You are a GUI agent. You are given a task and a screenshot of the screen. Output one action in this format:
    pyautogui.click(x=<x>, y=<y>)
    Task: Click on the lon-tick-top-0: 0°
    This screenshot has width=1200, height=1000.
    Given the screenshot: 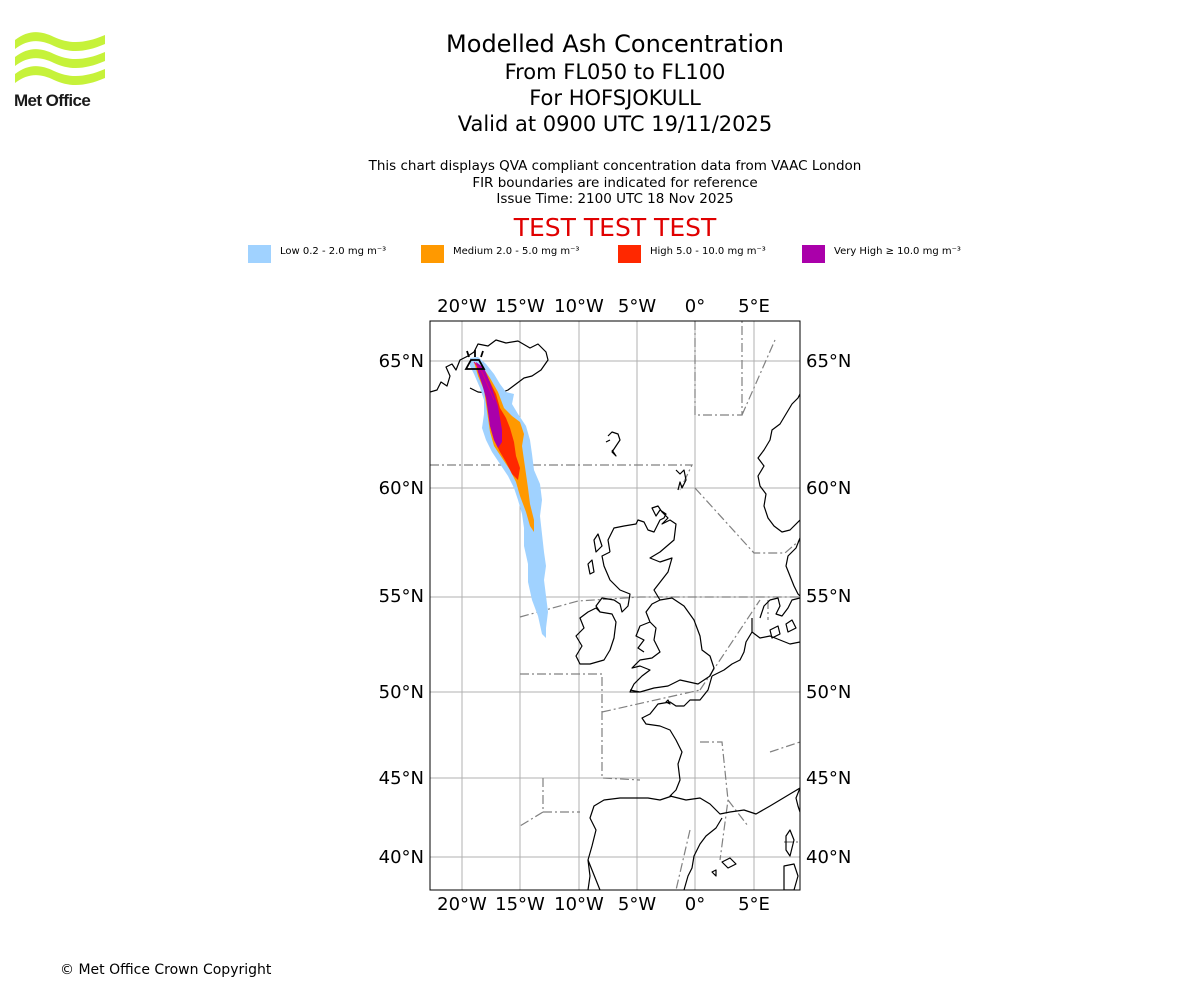 What is the action you would take?
    pyautogui.click(x=695, y=306)
    